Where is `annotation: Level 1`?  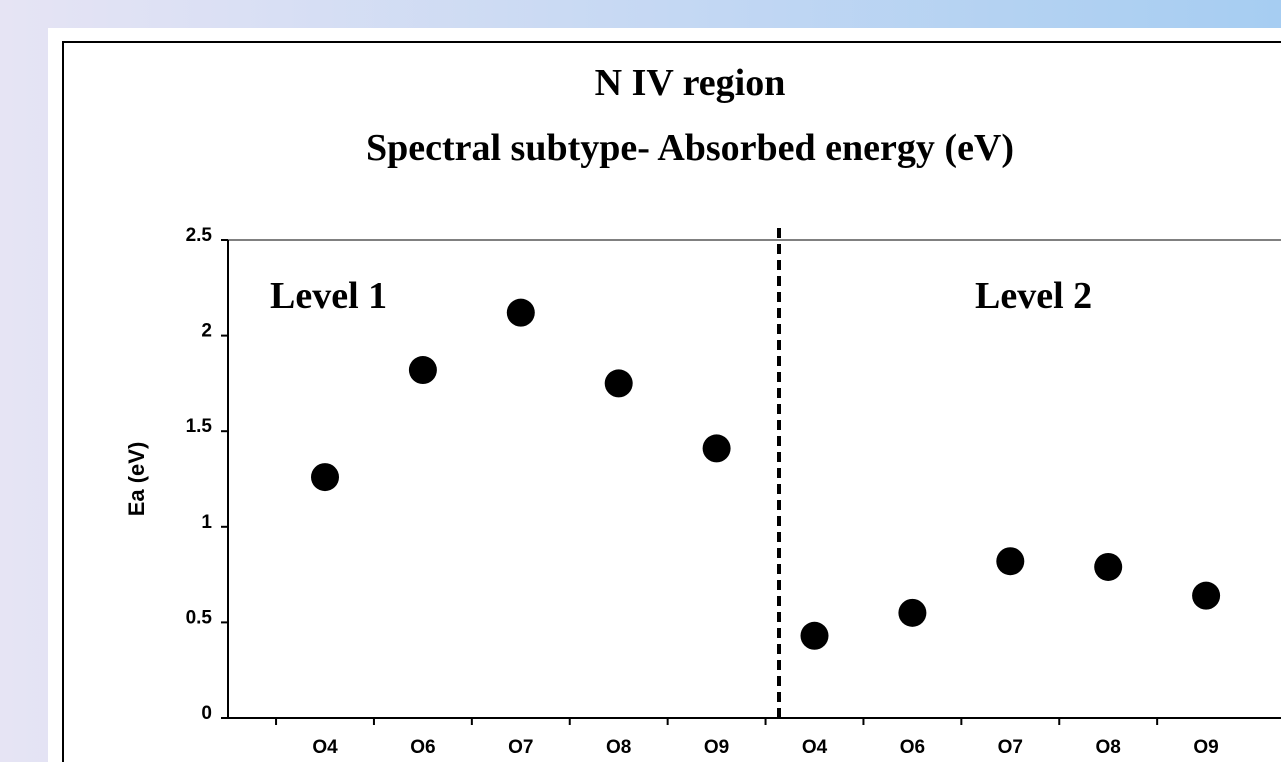
annotation: Level 1 is located at coordinates (328, 296).